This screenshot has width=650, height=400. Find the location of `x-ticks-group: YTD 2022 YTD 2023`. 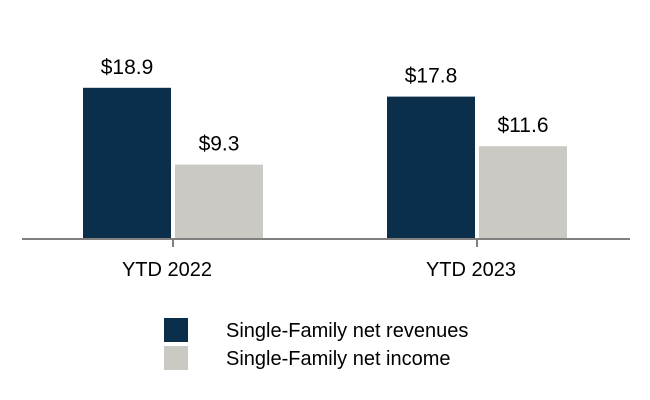

x-ticks-group: YTD 2022 YTD 2023 is located at coordinates (319, 260).